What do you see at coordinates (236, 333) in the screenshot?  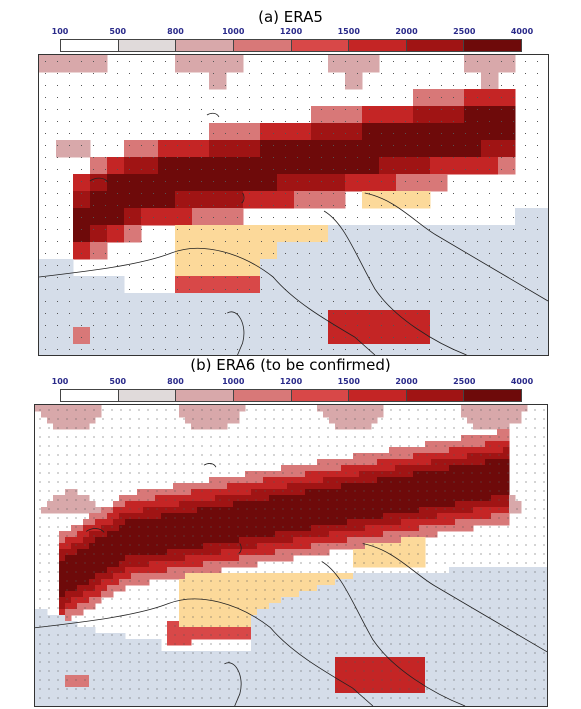 I see `coastline` at bounding box center [236, 333].